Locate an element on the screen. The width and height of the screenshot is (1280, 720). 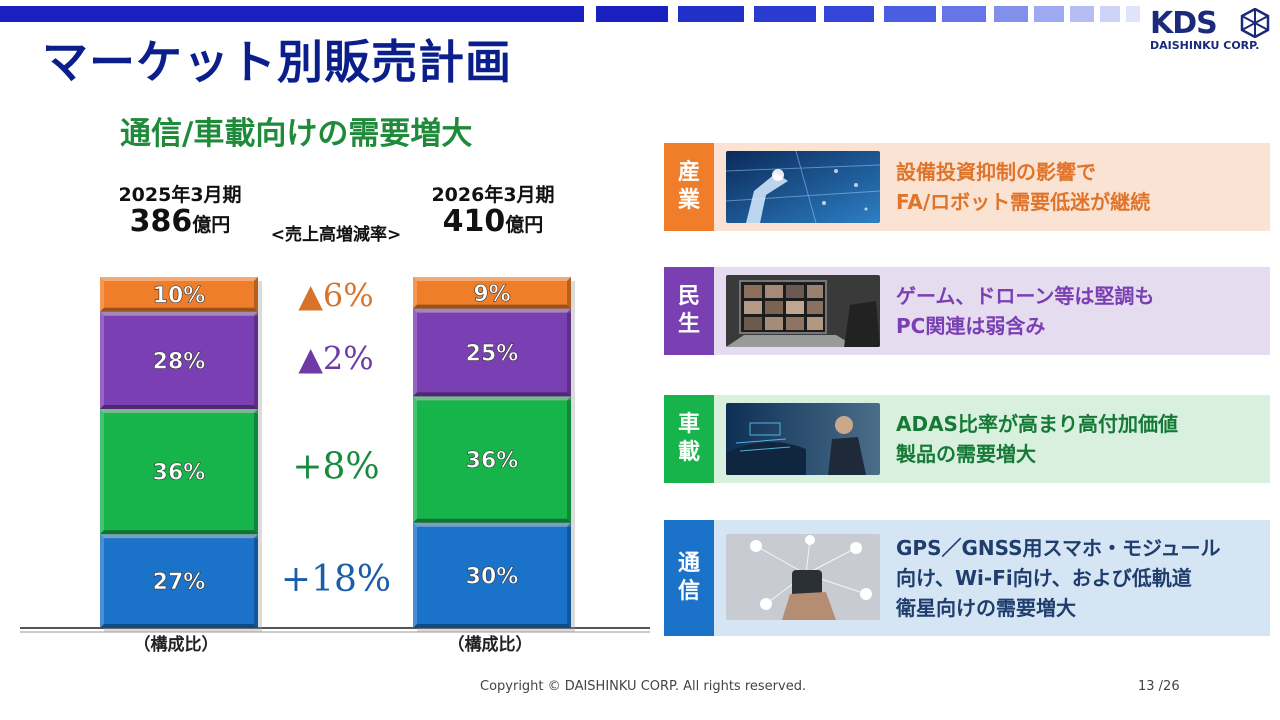
segment-tab-label: 車 載 is located at coordinates (689, 439).